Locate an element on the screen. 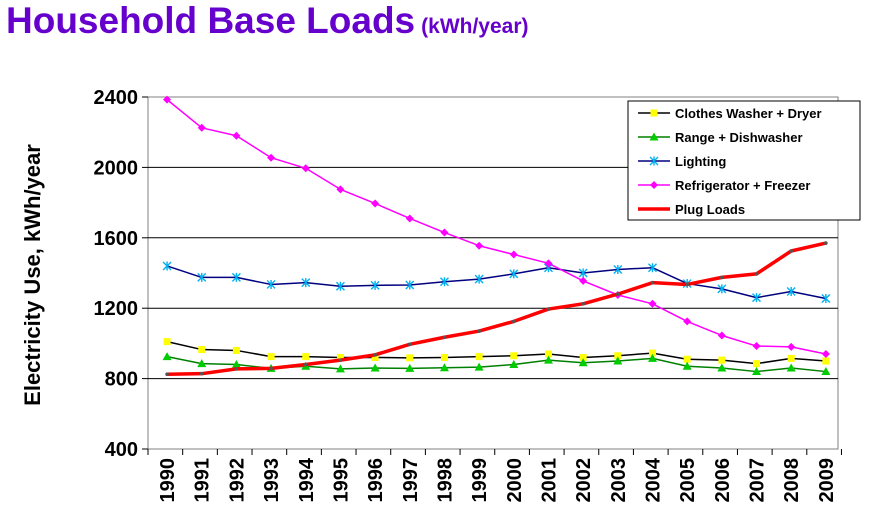  y-tick-label: 2400 is located at coordinates (116, 98).